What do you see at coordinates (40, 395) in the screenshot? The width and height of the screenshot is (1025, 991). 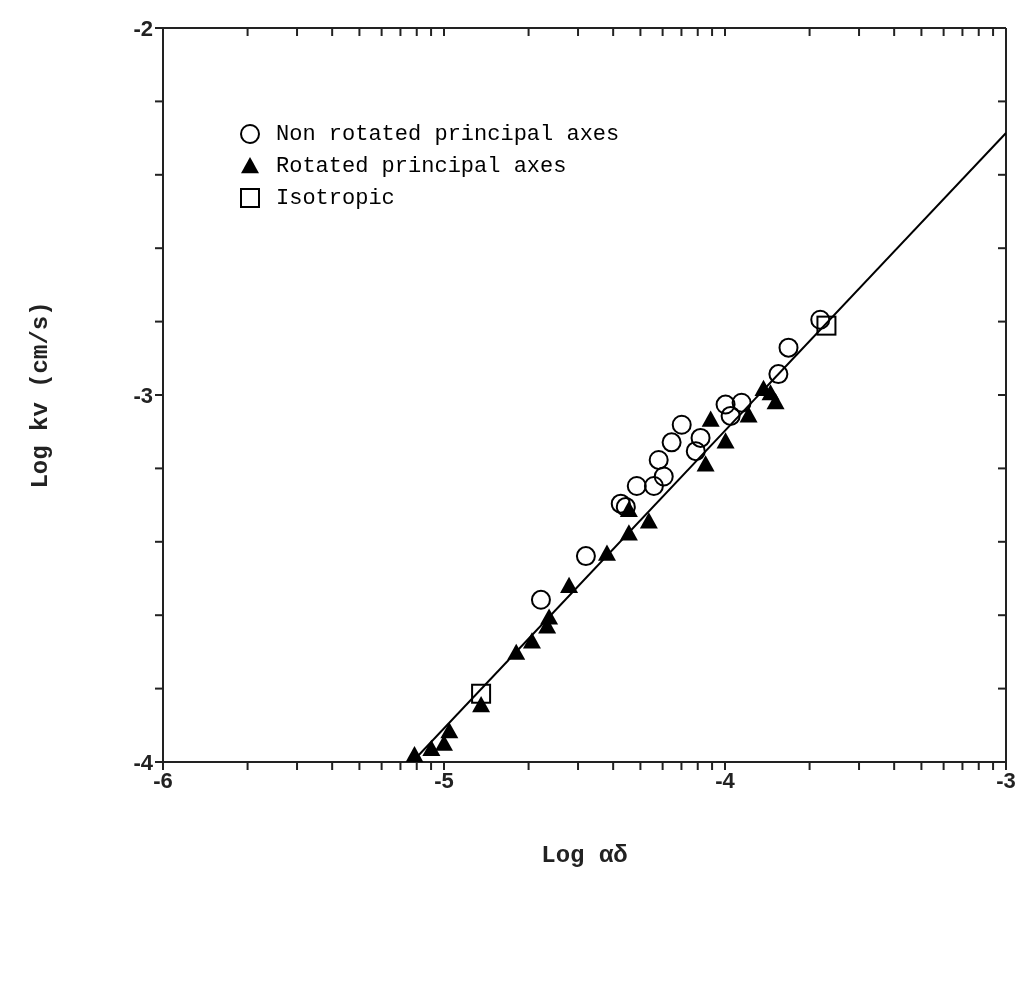 I see `y-axis-title: Log kv (cm/s)` at bounding box center [40, 395].